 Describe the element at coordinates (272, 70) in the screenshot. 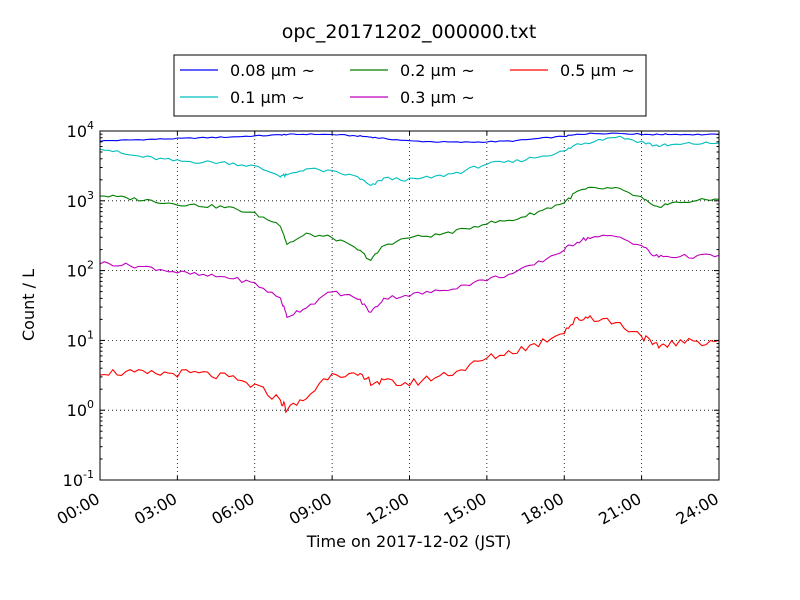

I see `legend-label: 0.08 μm ~` at that location.